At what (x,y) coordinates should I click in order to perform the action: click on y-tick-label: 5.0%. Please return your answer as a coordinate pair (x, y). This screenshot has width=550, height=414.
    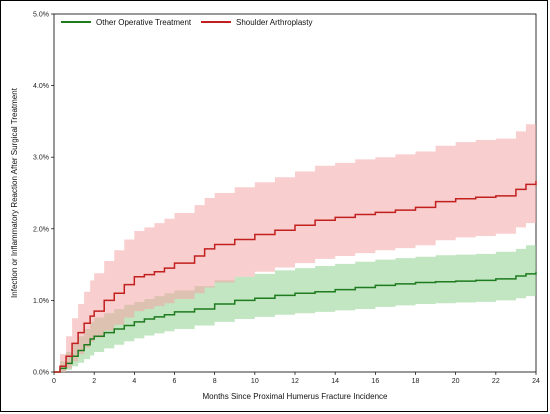
    Looking at the image, I should click on (41, 15).